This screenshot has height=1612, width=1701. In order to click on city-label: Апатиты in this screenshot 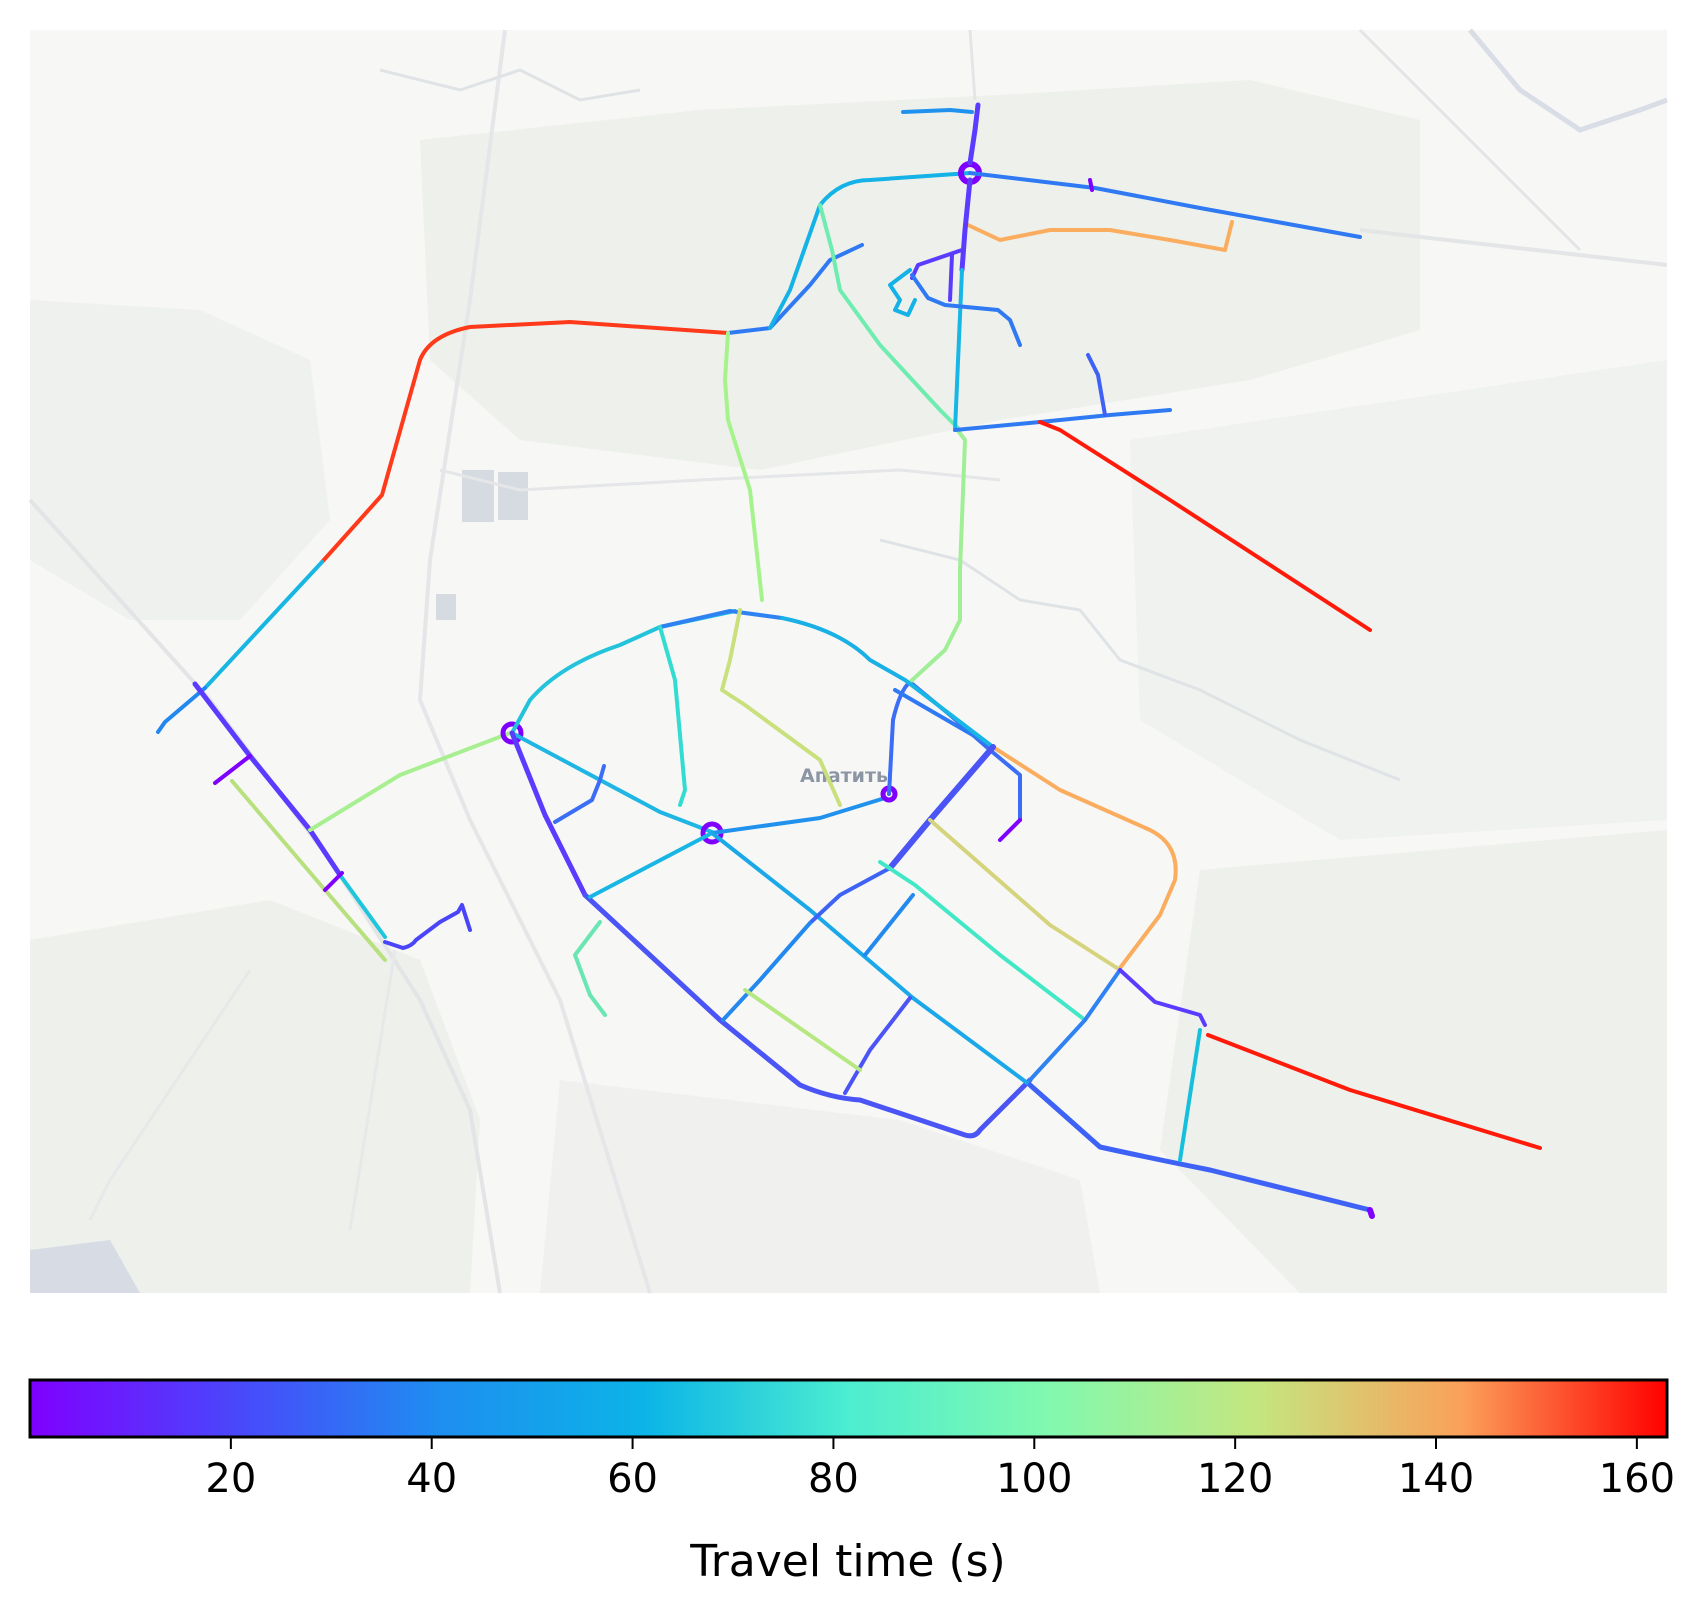, I will do `click(846, 776)`.